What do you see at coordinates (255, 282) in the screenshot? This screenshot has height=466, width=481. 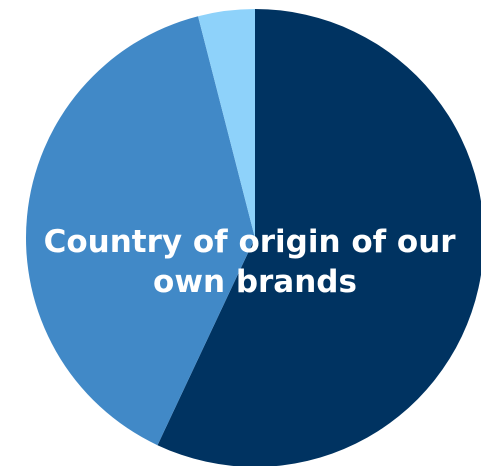 I see `chart-title-line-2: own brands` at bounding box center [255, 282].